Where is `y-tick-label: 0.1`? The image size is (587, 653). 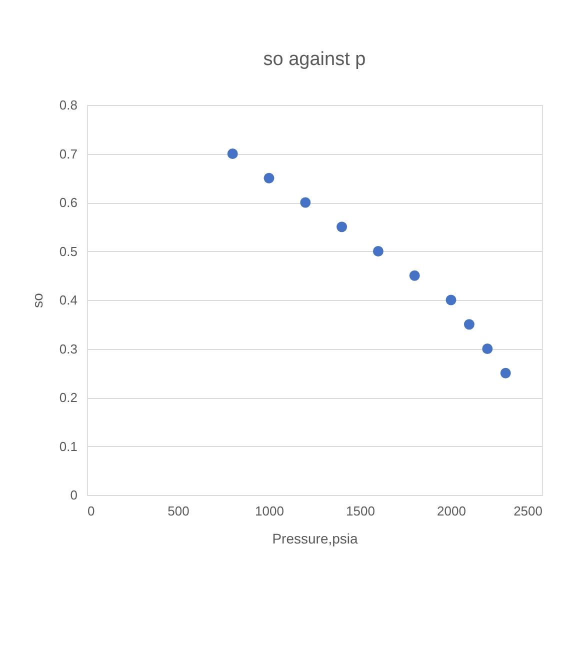
y-tick-label: 0.1 is located at coordinates (68, 446).